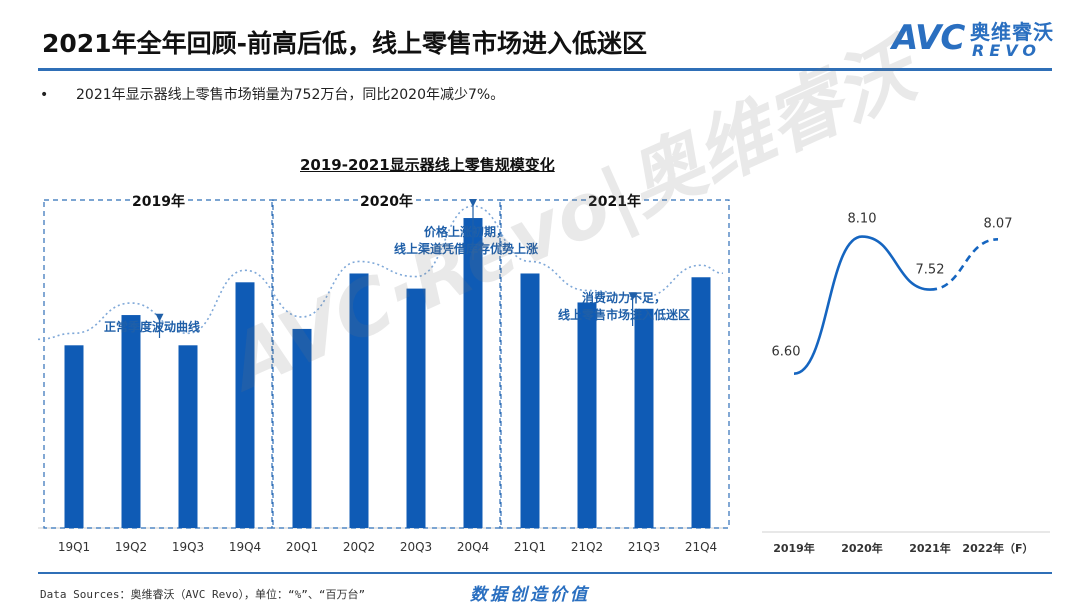 Image resolution: width=1080 pixels, height=607 pixels. I want to click on trend-line, so click(380, 273).